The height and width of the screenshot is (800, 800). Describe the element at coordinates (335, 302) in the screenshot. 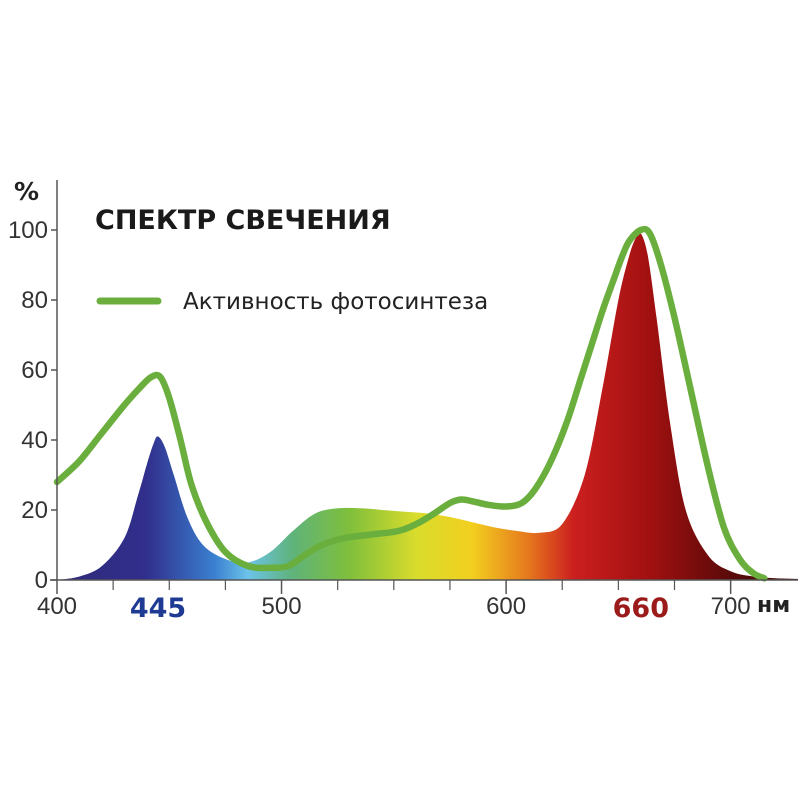

I see `legend-label: Активность фотосинтеза` at that location.